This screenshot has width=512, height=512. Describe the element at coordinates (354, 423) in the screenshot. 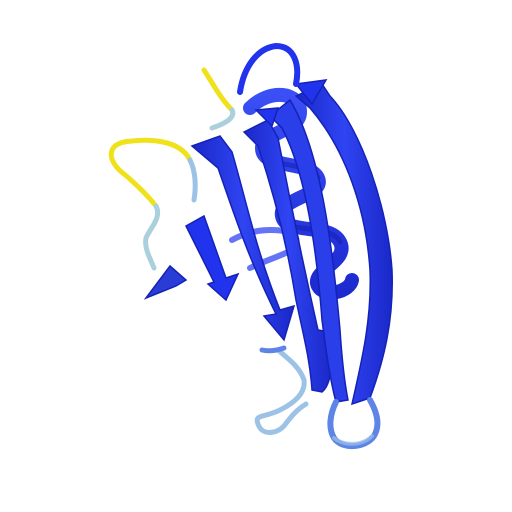

I see `bottom-loop-right` at that location.